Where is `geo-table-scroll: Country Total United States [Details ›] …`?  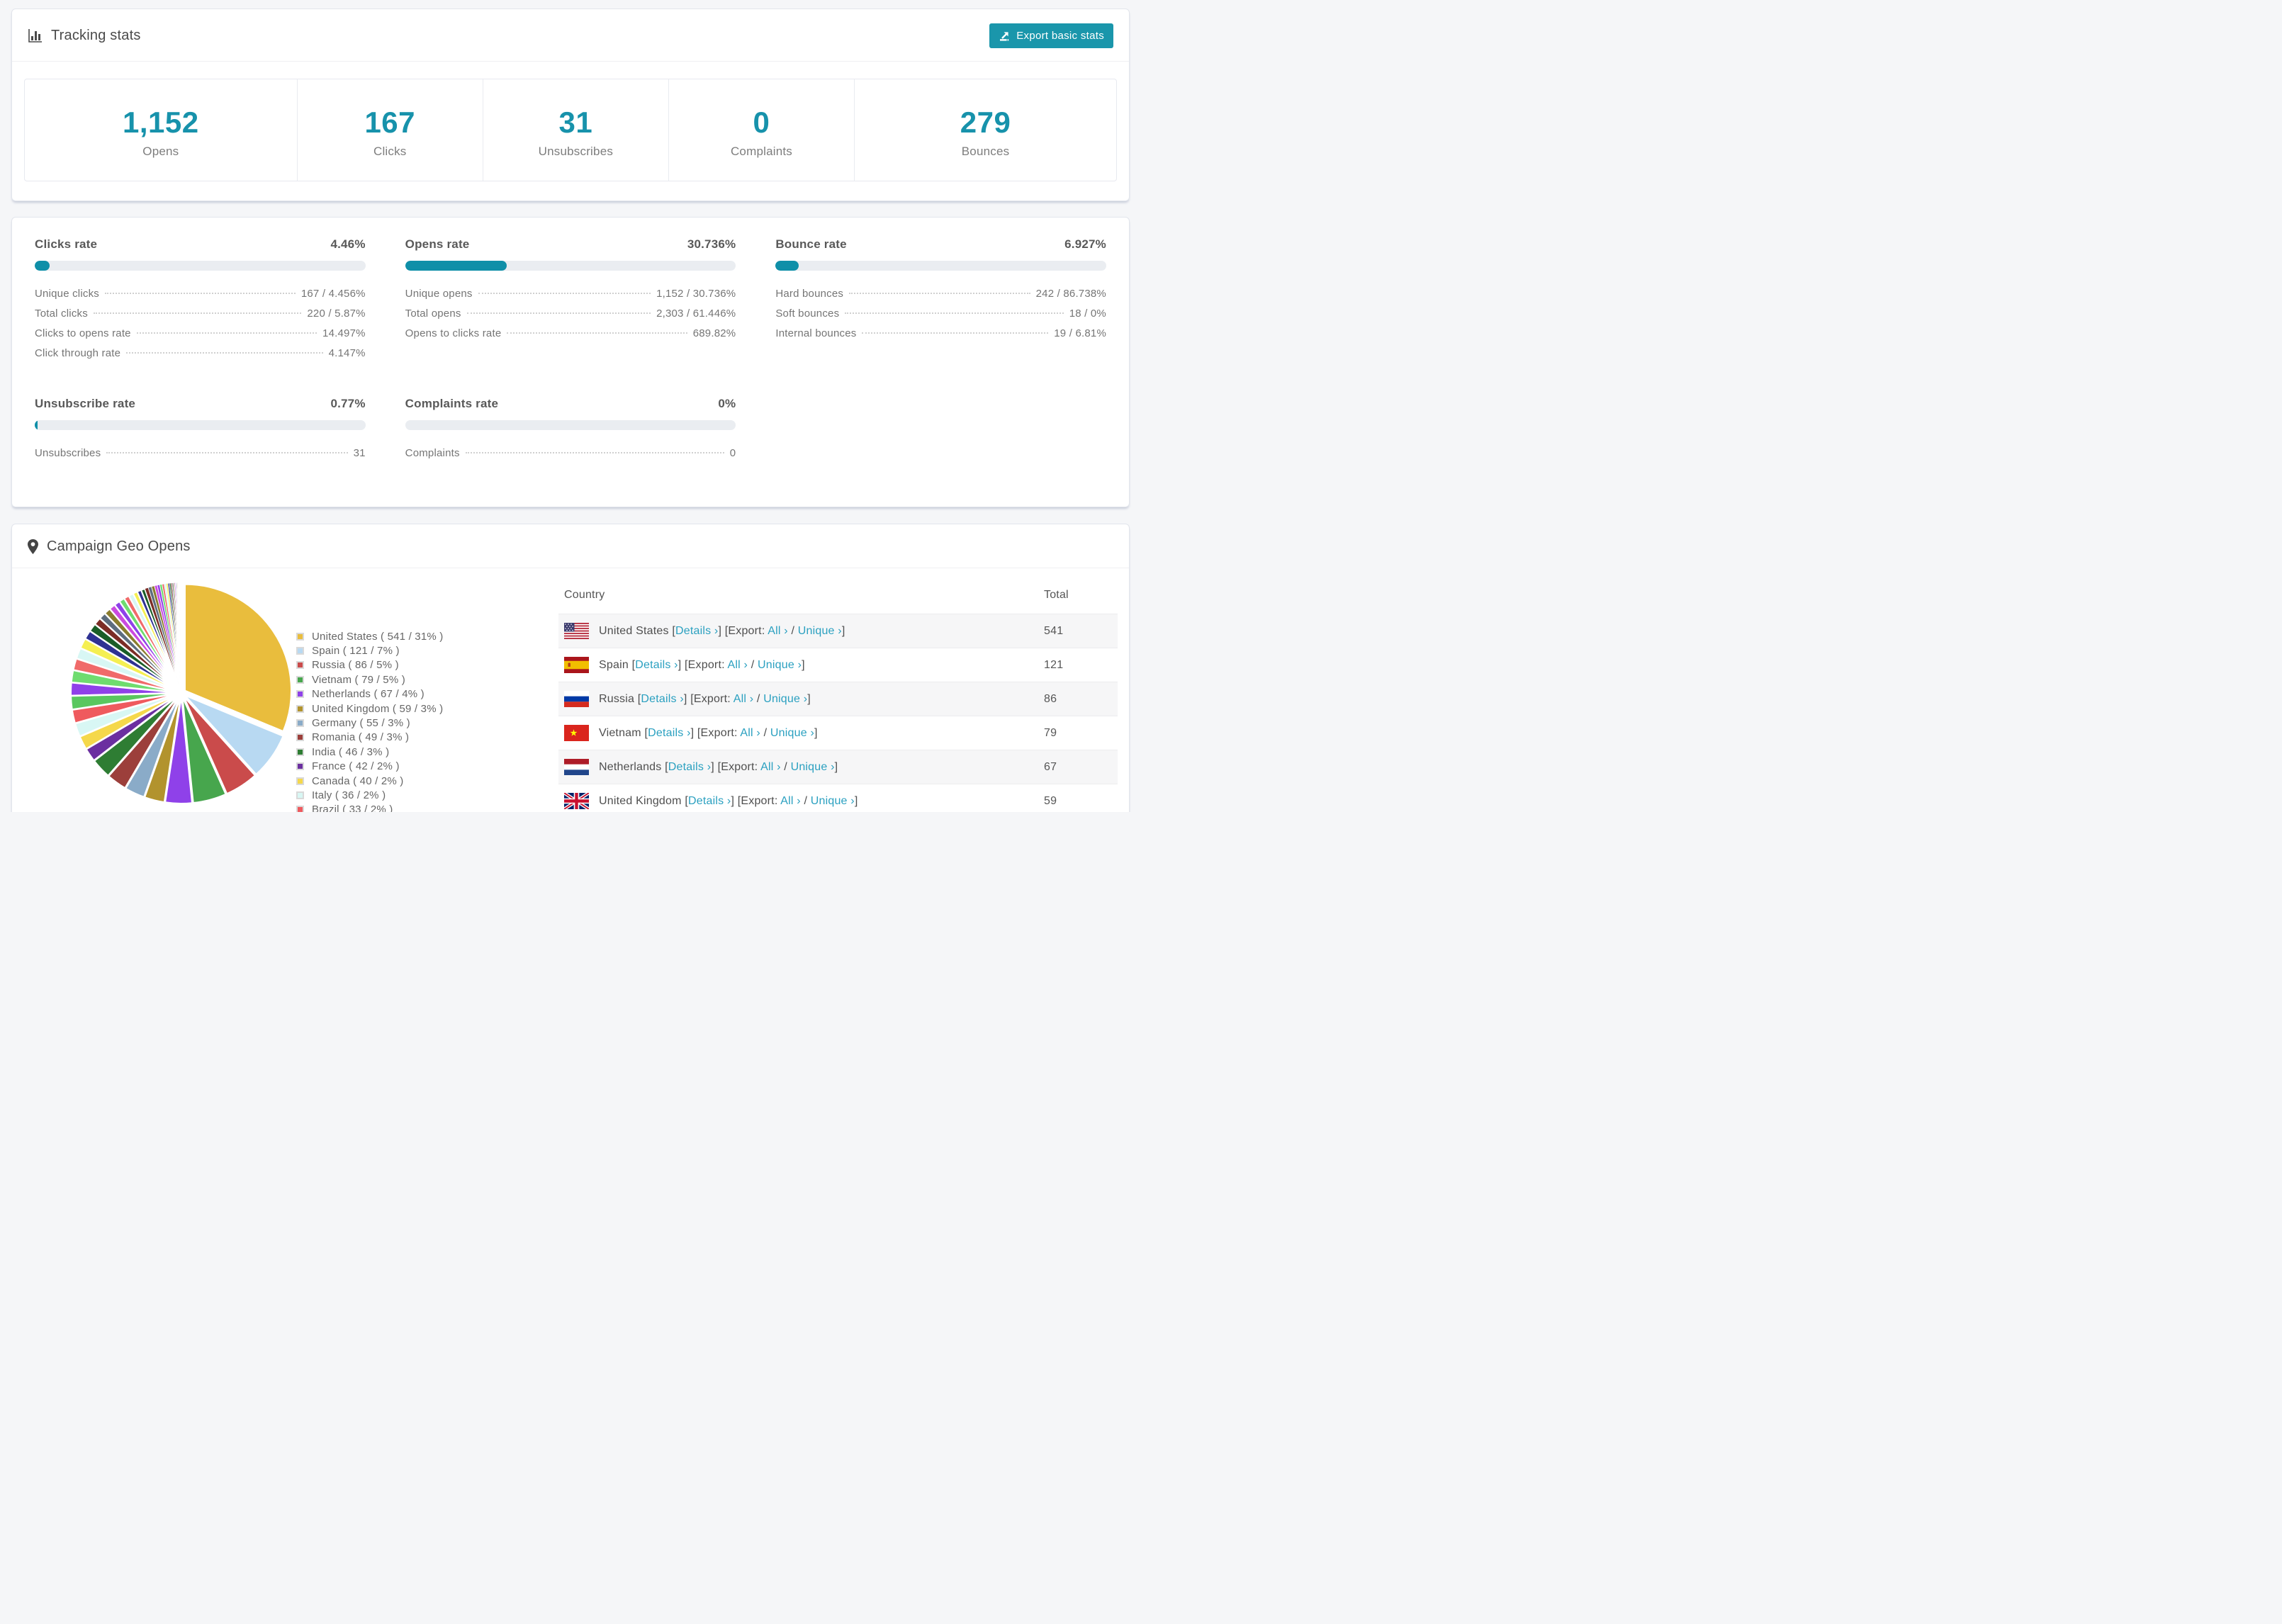 geo-table-scroll: Country Total United States [Details ›] … is located at coordinates (838, 695).